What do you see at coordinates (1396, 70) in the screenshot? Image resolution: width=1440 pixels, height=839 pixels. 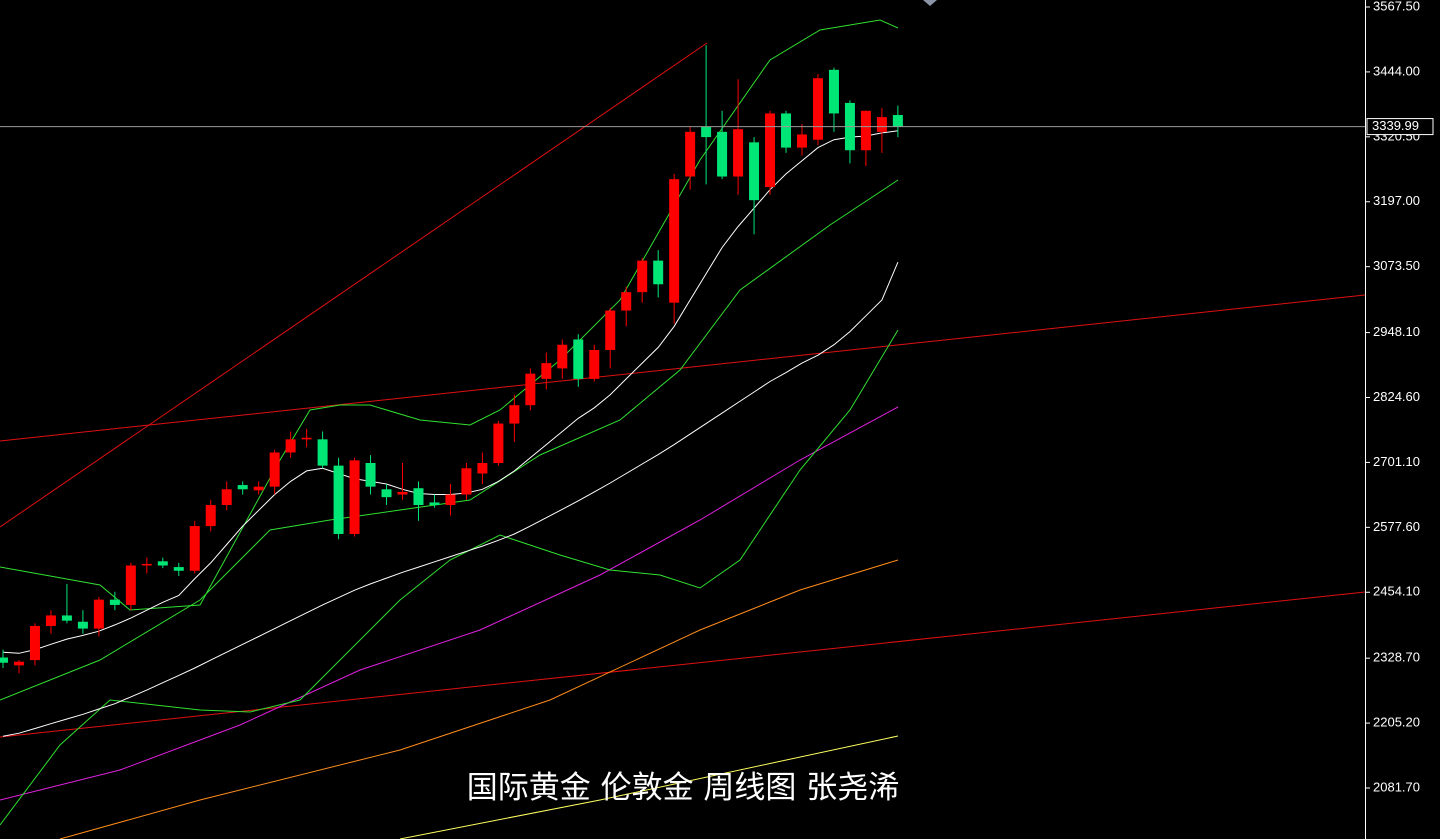 I see `y-tick-label: 3444.00` at bounding box center [1396, 70].